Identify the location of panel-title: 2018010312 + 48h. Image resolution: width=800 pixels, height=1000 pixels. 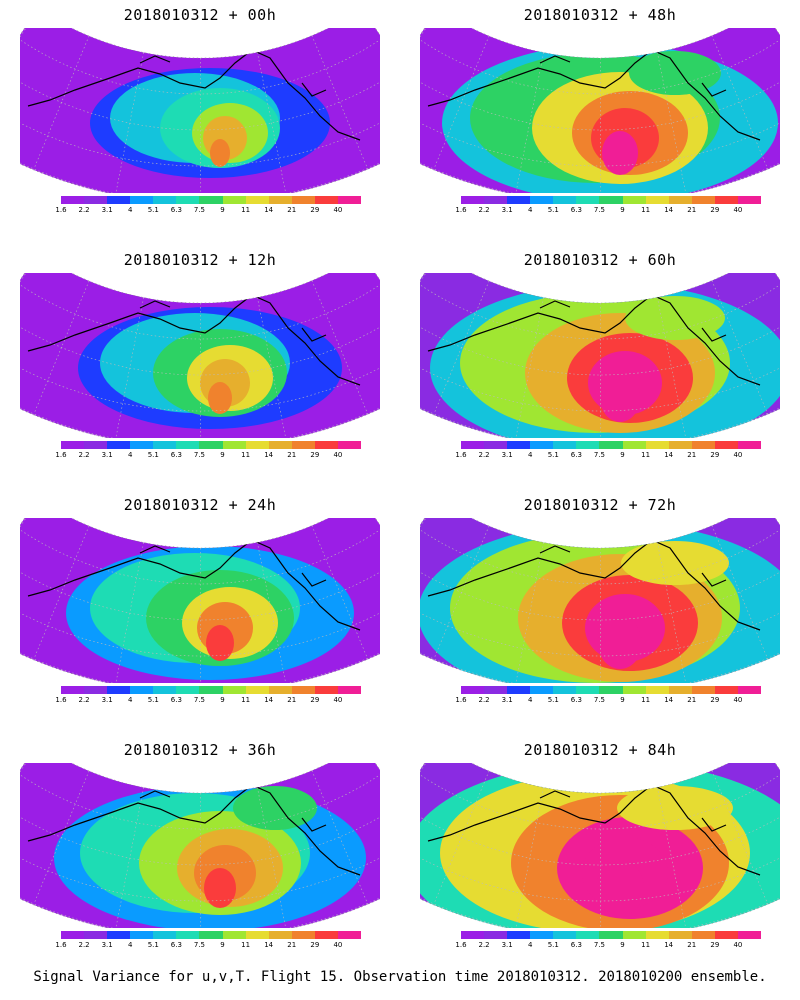
(600, 15).